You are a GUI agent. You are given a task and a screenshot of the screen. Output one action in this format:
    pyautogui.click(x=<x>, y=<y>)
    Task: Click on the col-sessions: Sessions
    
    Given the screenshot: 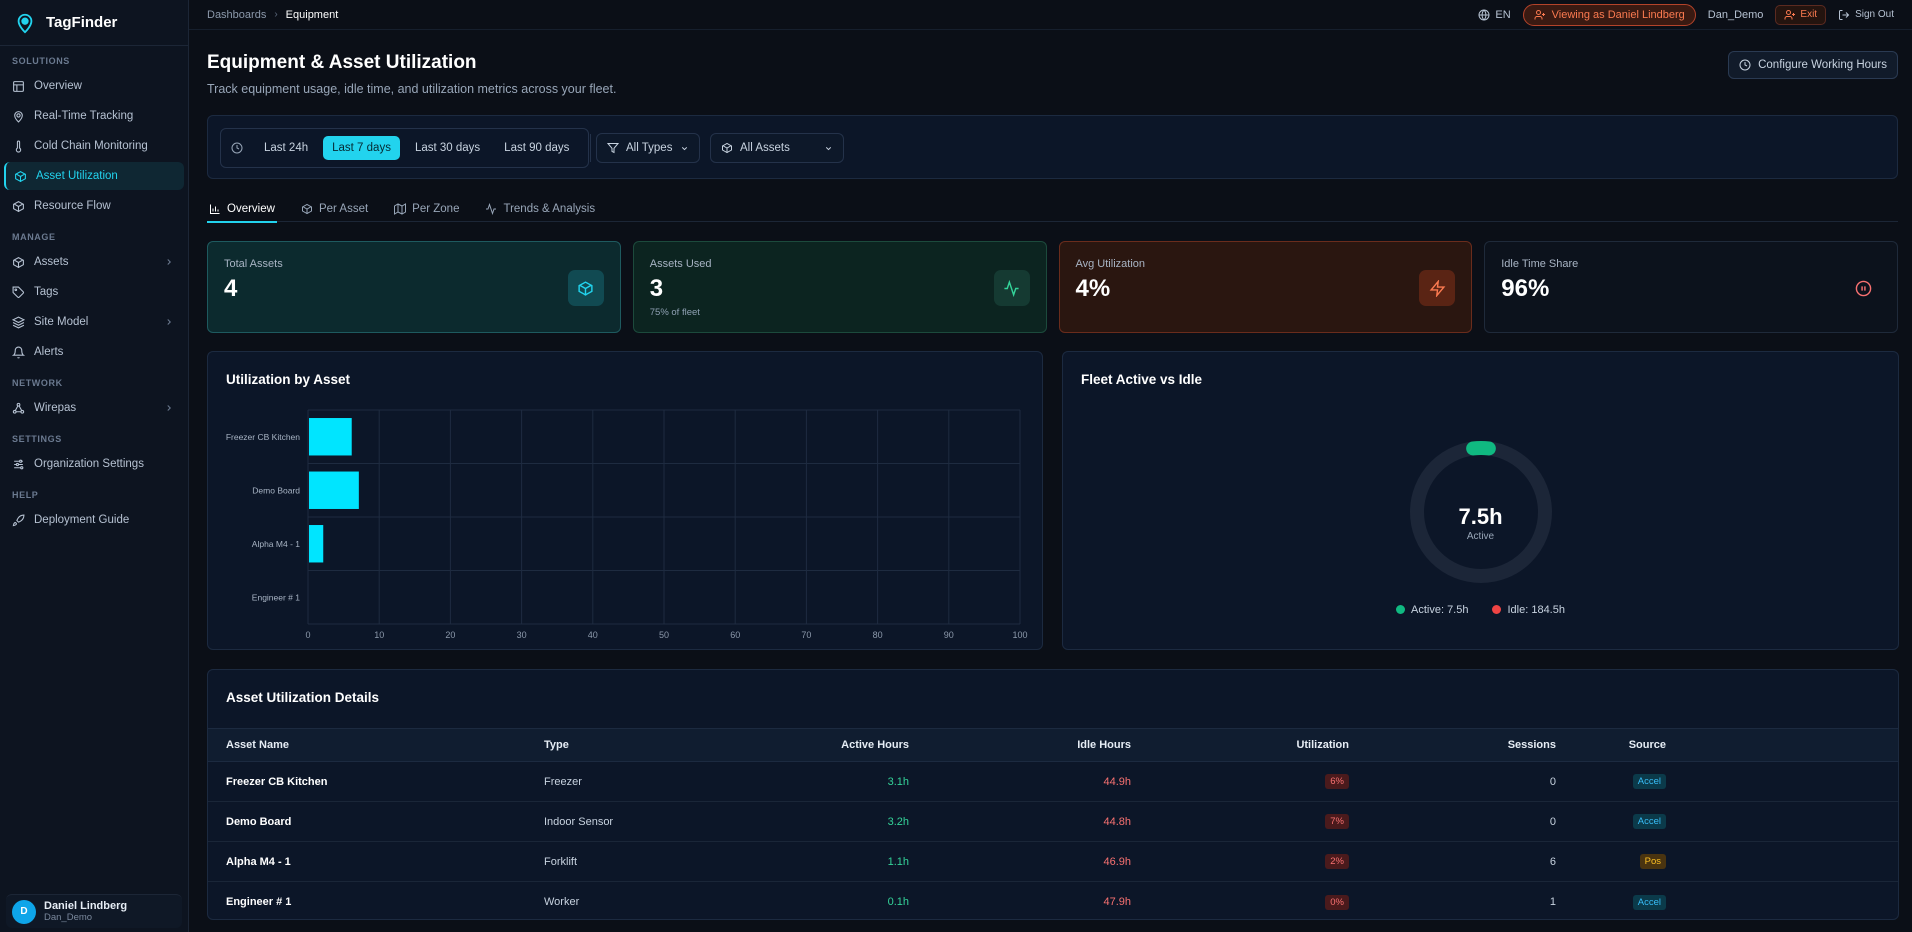 What is the action you would take?
    pyautogui.click(x=1531, y=745)
    